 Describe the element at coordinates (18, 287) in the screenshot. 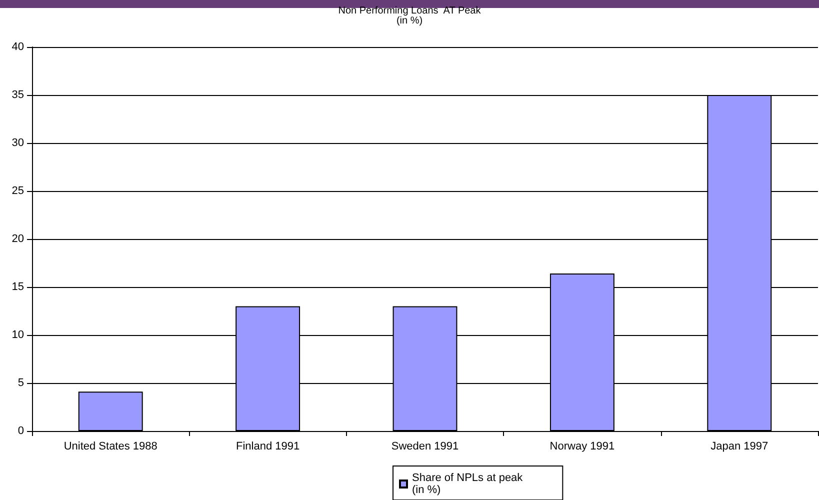

I see `y-tick-label: 15` at that location.